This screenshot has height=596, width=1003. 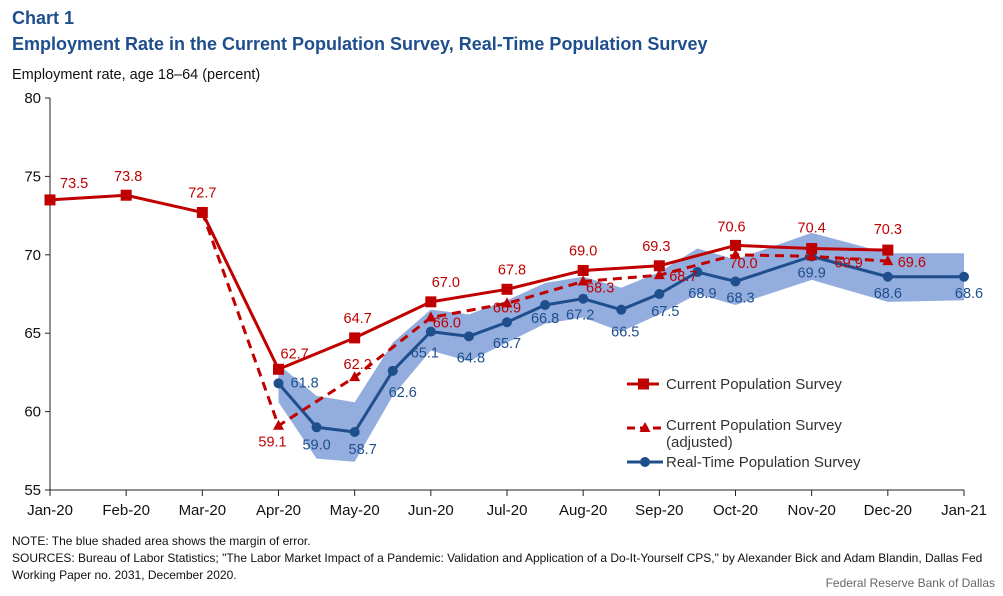 What do you see at coordinates (425, 354) in the screenshot?
I see `rps-data-label: 65.1` at bounding box center [425, 354].